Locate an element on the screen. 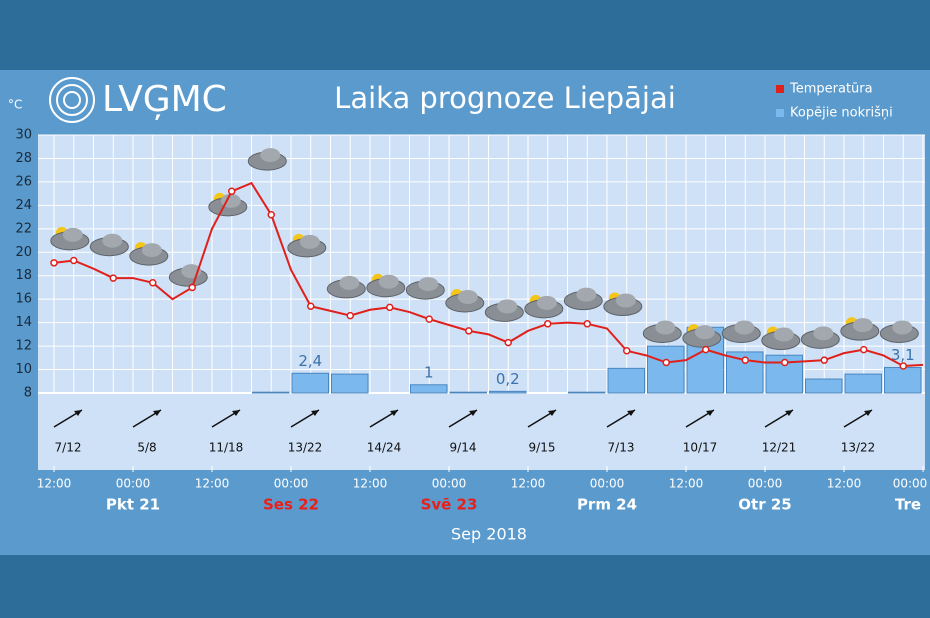 The width and height of the screenshot is (930, 618). y-tick-label: 22 is located at coordinates (23, 228).